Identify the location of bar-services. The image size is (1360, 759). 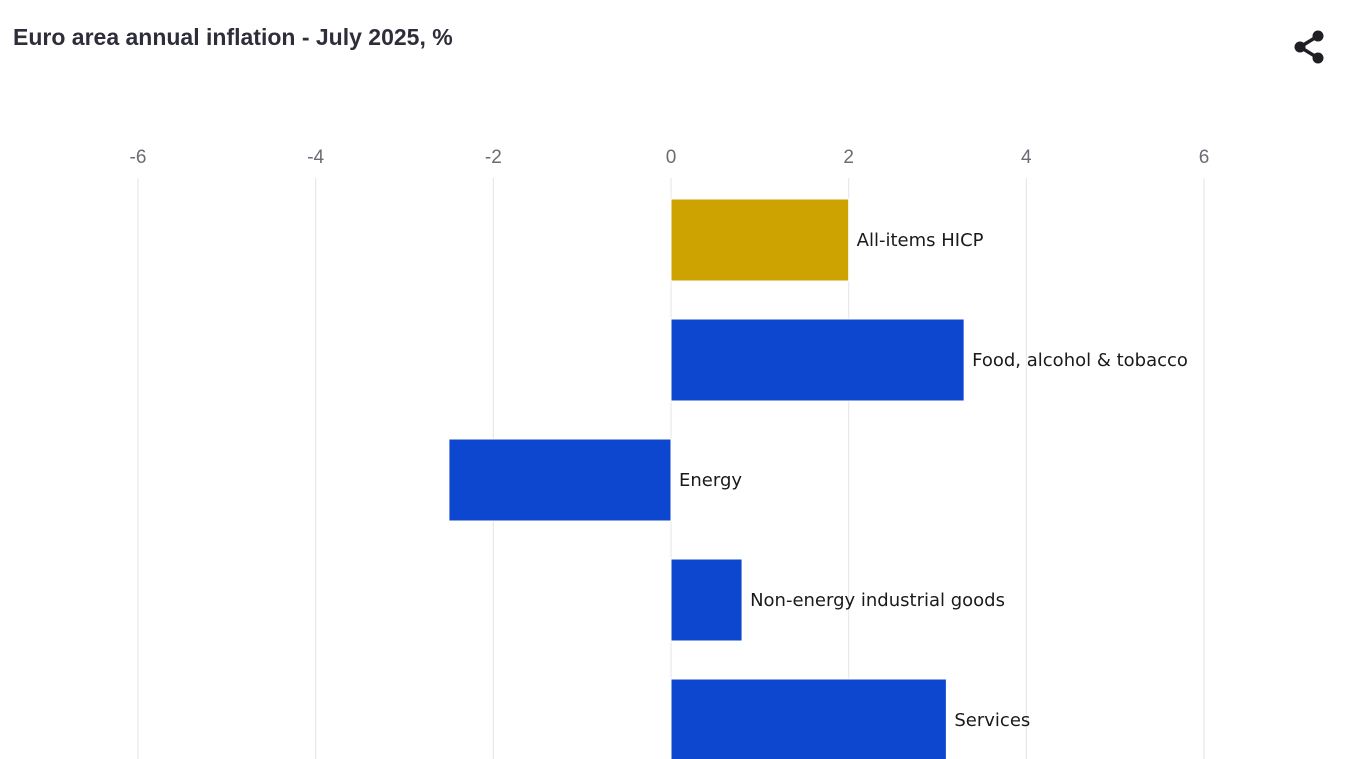
(808, 718).